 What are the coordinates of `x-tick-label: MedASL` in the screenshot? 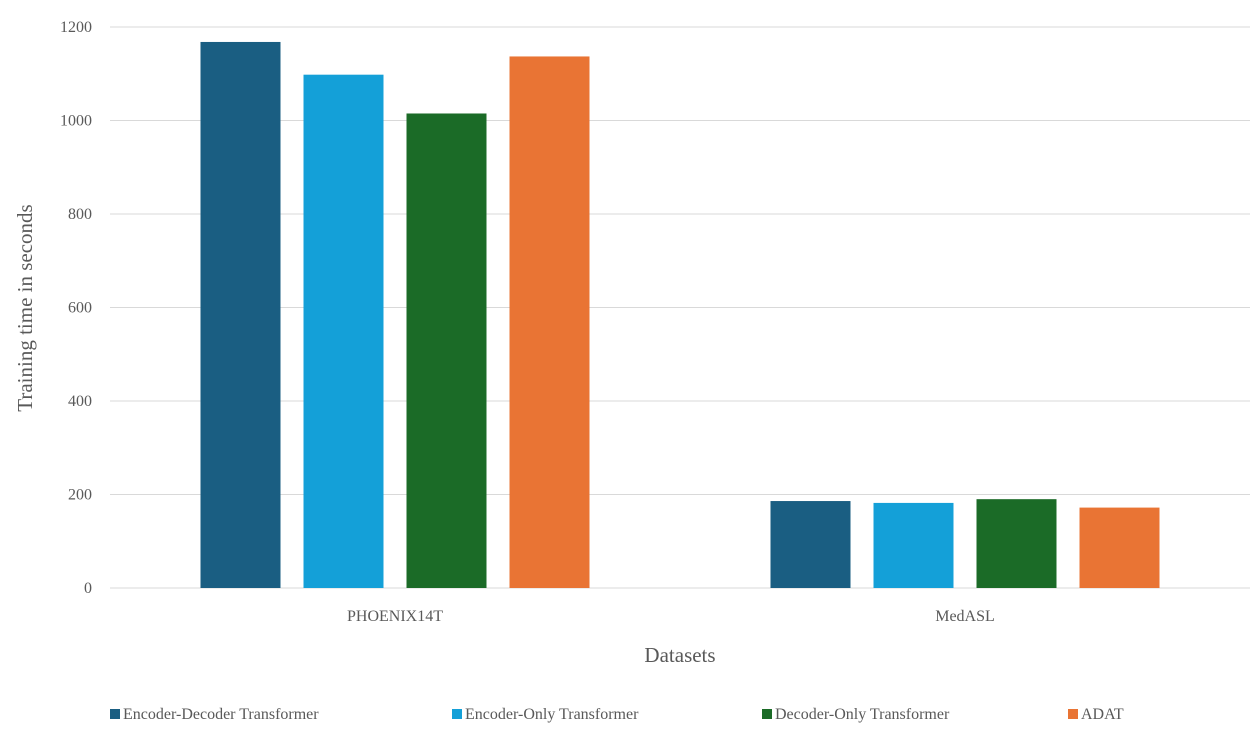 It's located at (965, 616).